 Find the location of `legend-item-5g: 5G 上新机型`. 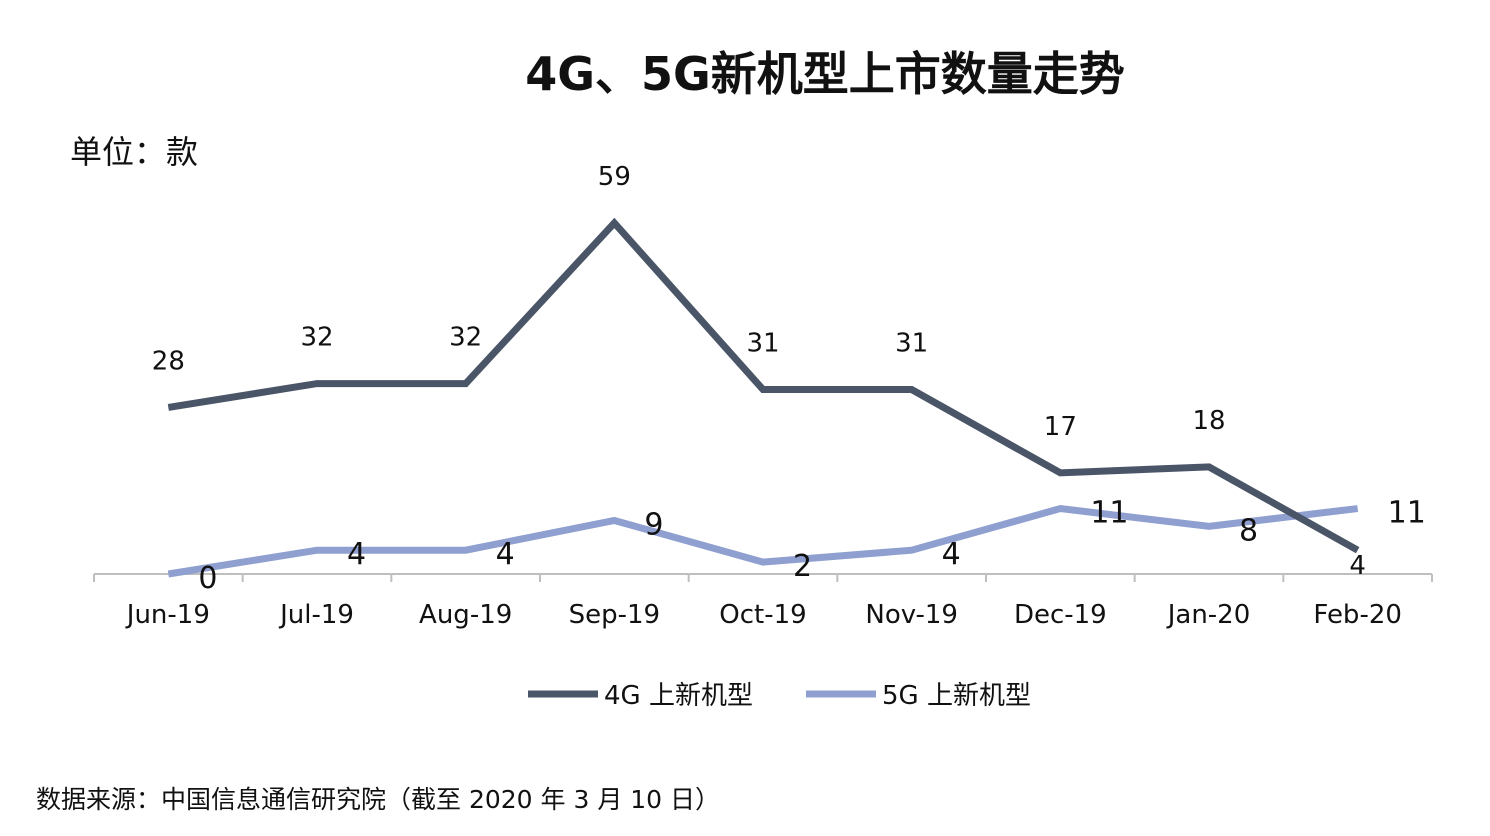

legend-item-5g: 5G 上新机型 is located at coordinates (918, 696).